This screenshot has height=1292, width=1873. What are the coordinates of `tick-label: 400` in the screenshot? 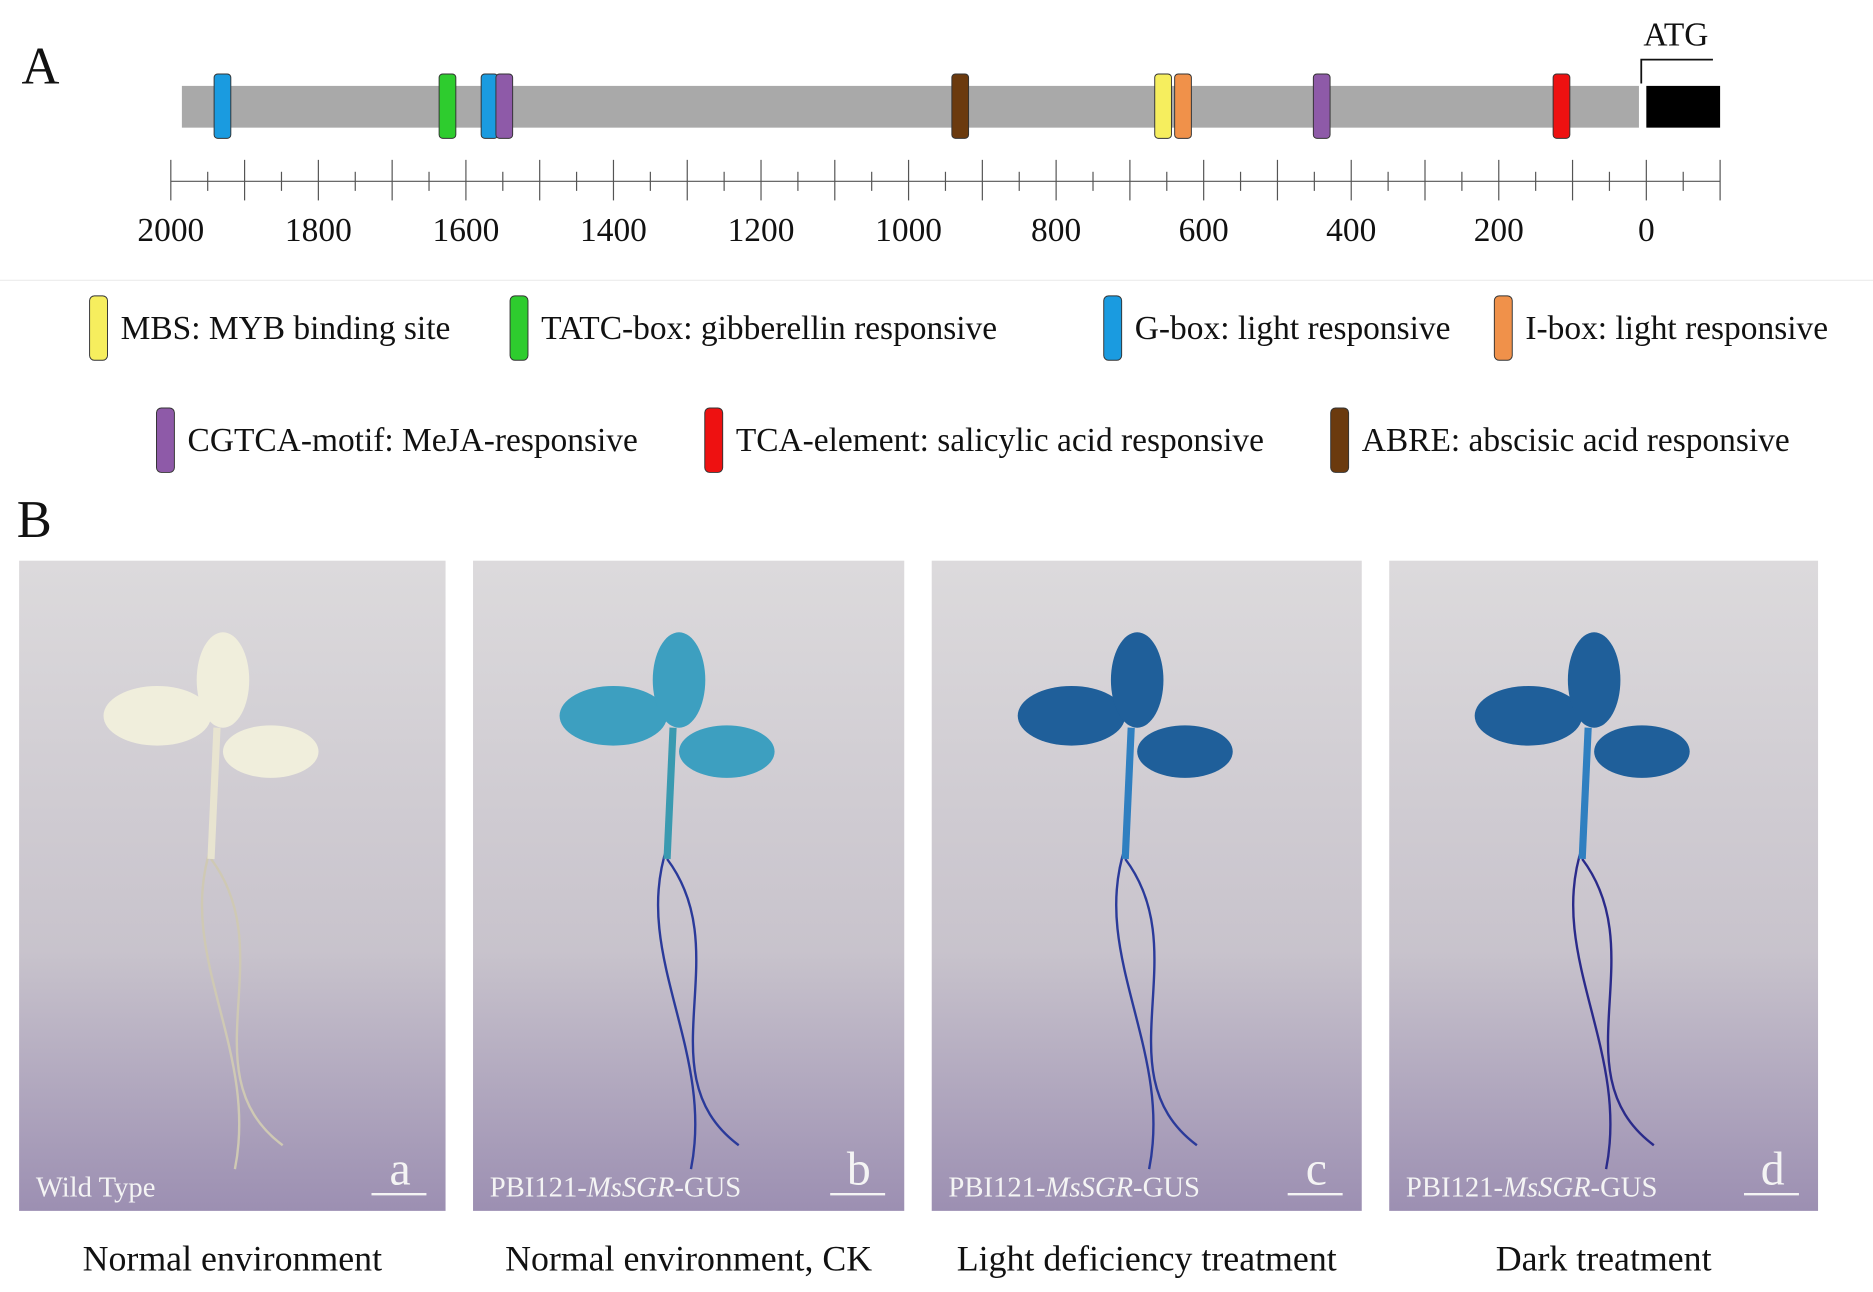 It's located at (1351, 230).